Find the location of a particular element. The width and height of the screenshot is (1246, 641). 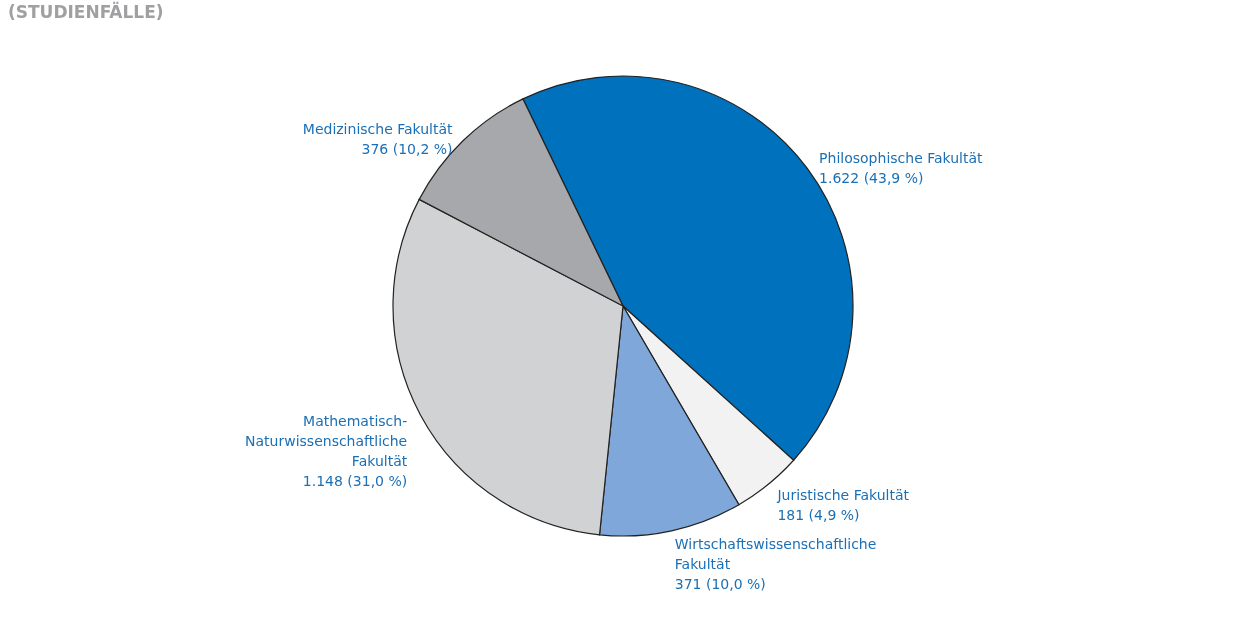

slice-label: Medizinische Fakultät is located at coordinates (378, 129).